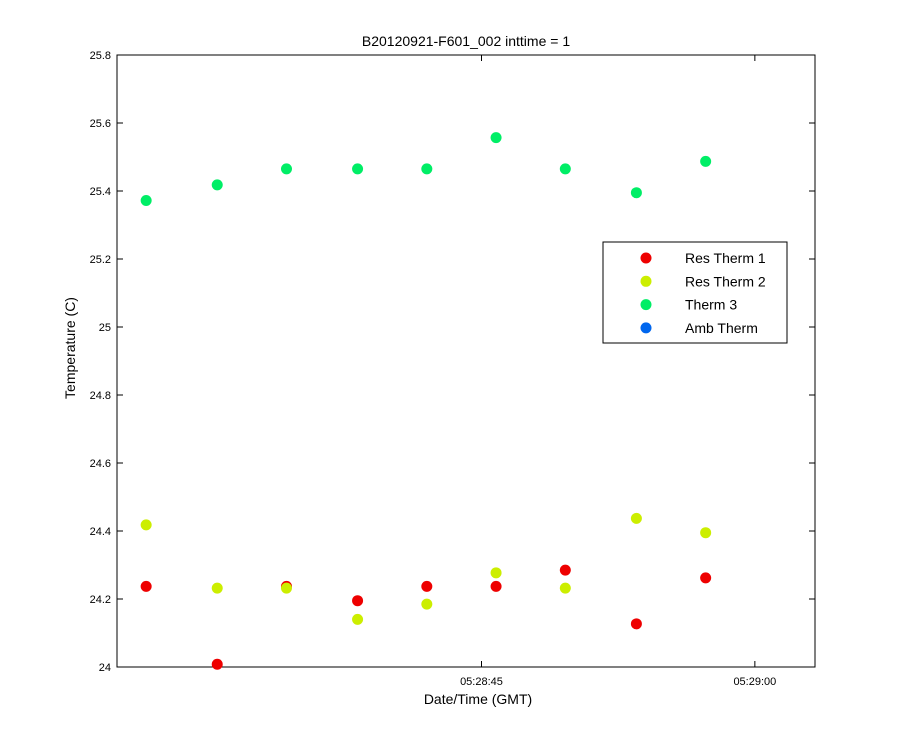 The image size is (900, 750). Describe the element at coordinates (466, 41) in the screenshot. I see `chart-title: B20120921-F601_002 inttime = 1` at that location.